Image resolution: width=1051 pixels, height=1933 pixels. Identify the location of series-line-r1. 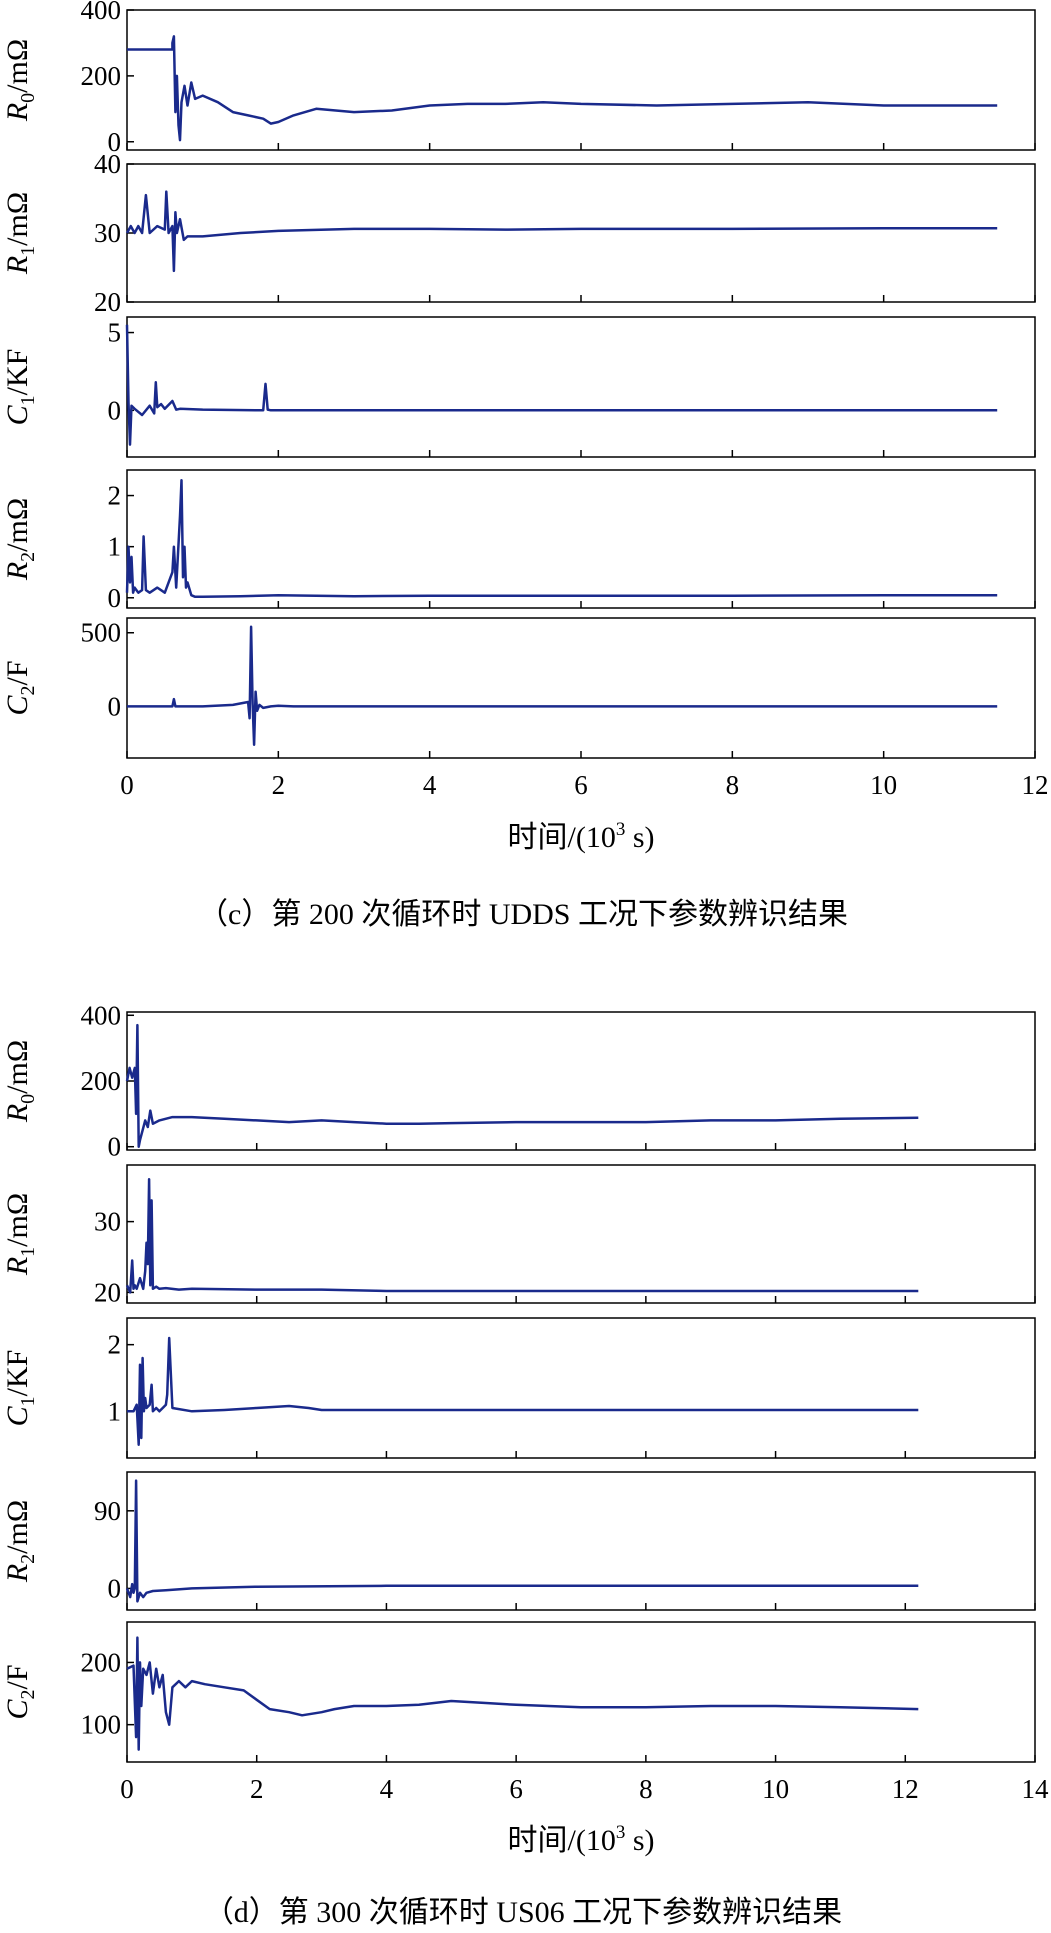
(522, 1235).